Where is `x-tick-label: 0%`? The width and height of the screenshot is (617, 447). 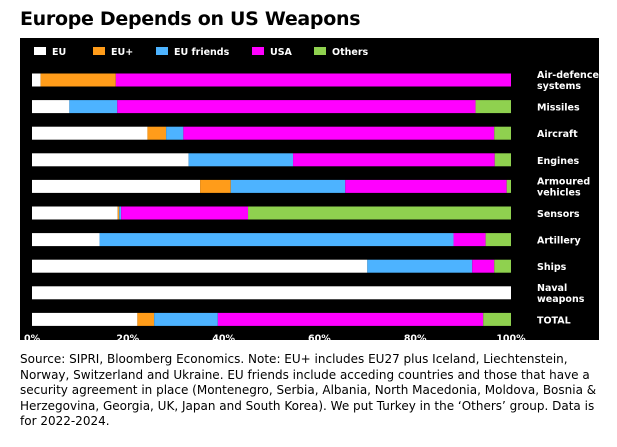
x-tick-label: 0% is located at coordinates (32, 336).